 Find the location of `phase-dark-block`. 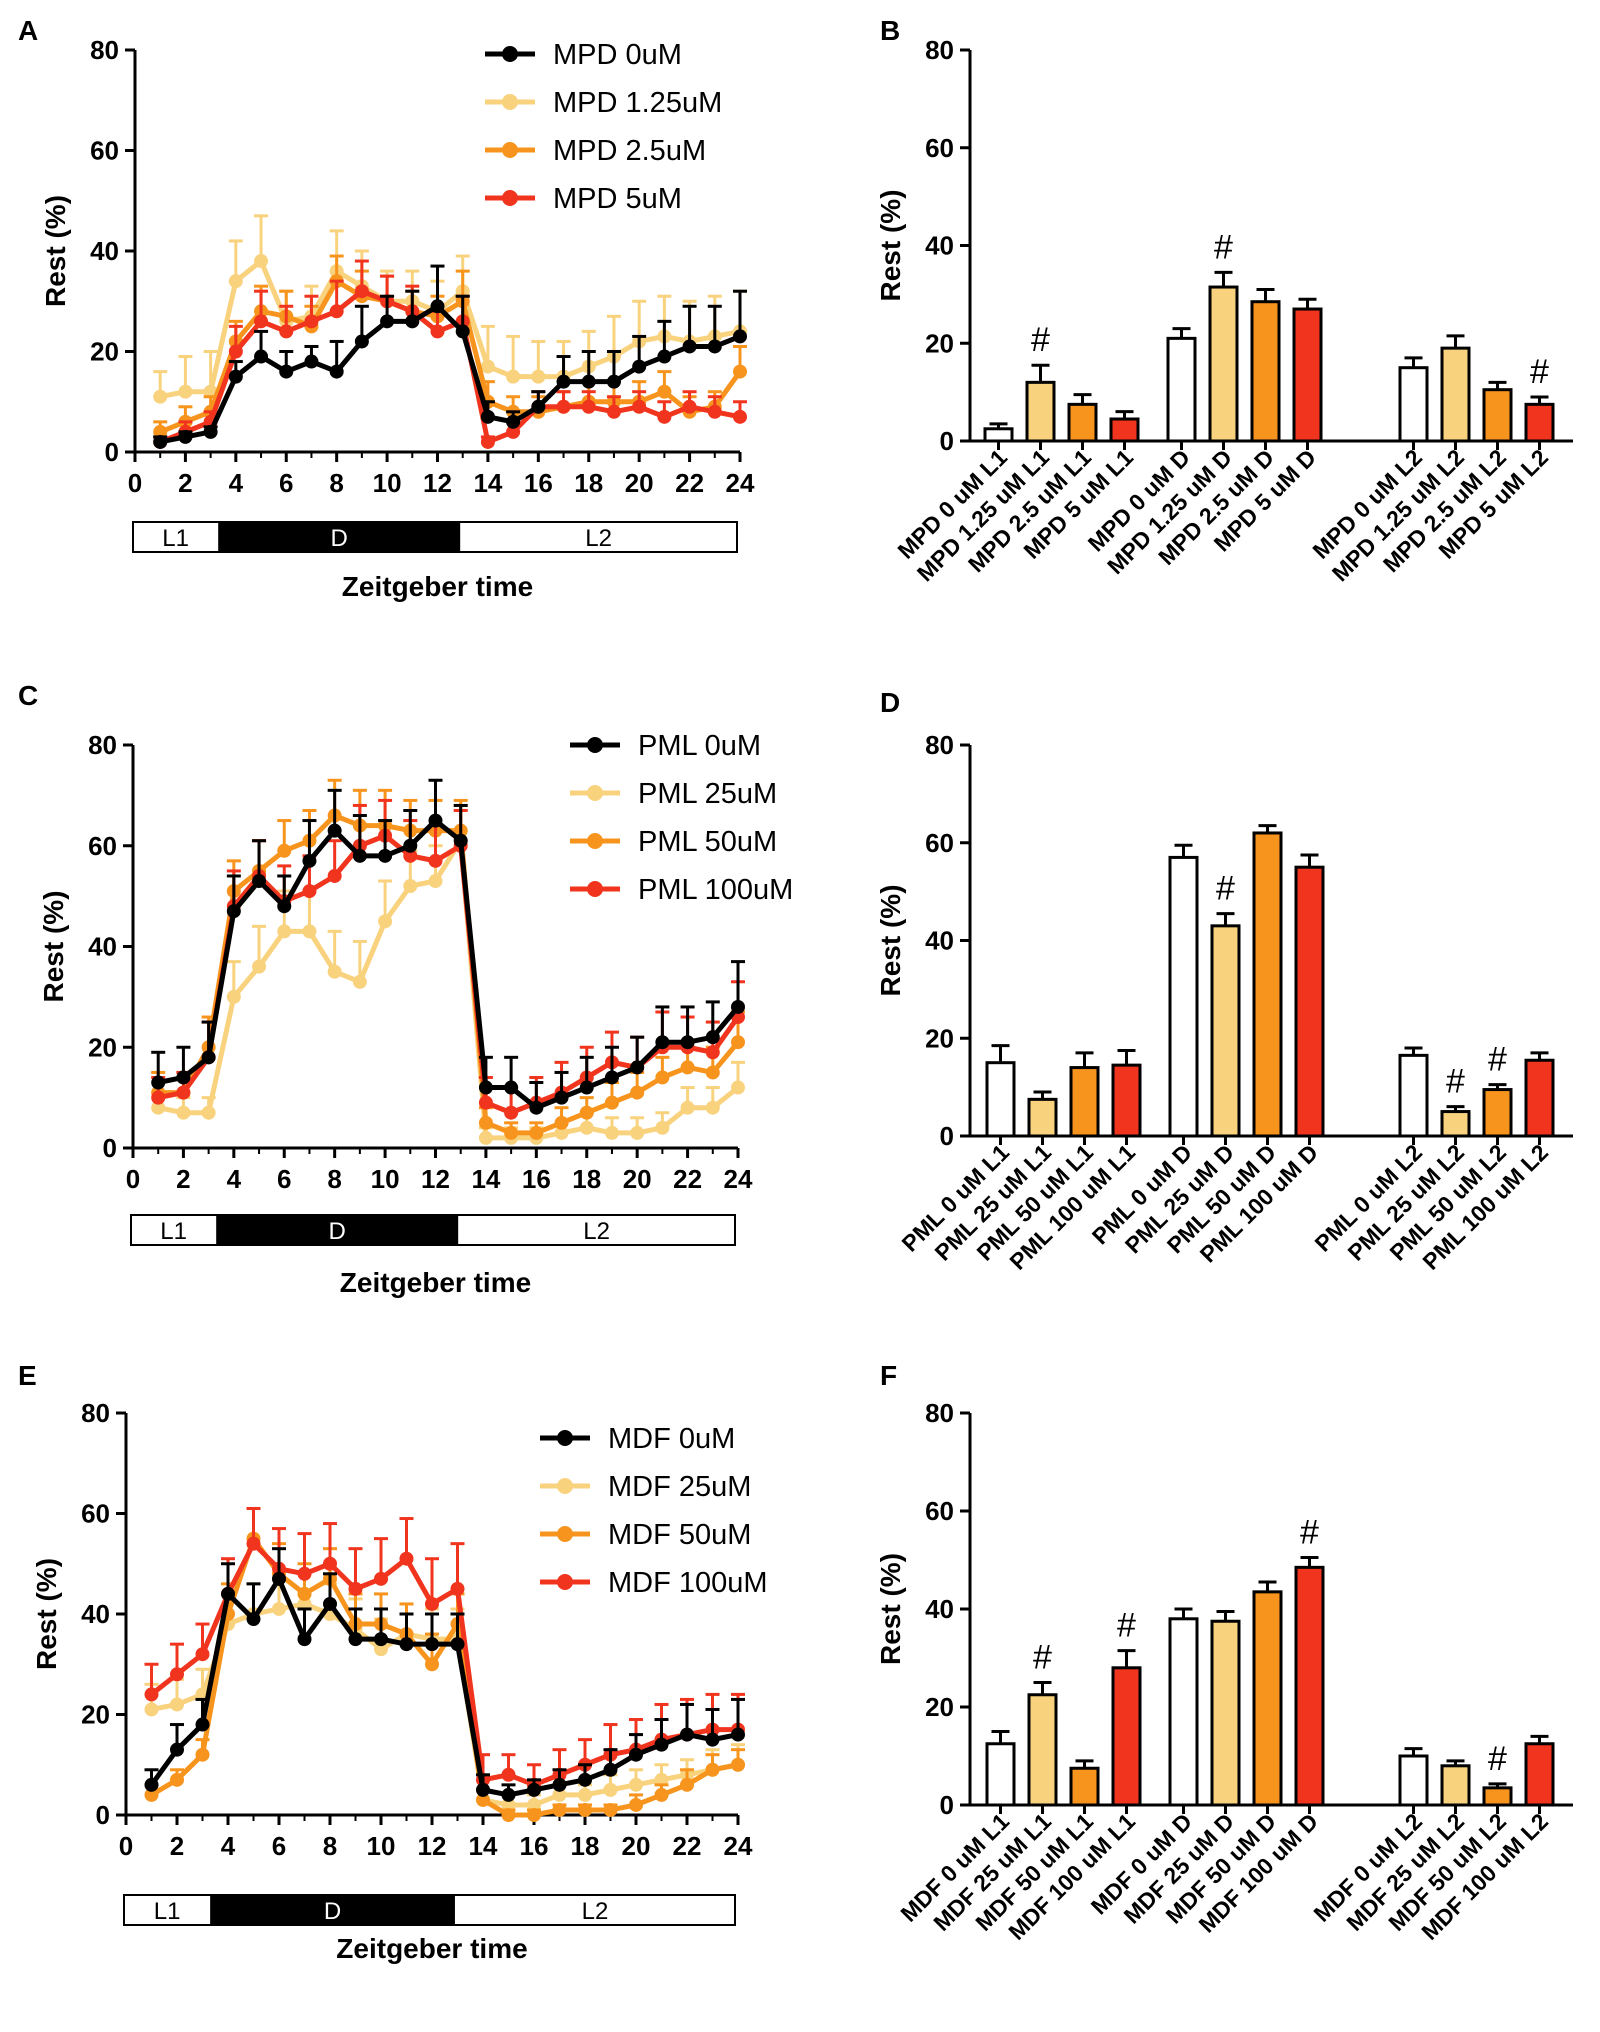

phase-dark-block is located at coordinates (332, 1910).